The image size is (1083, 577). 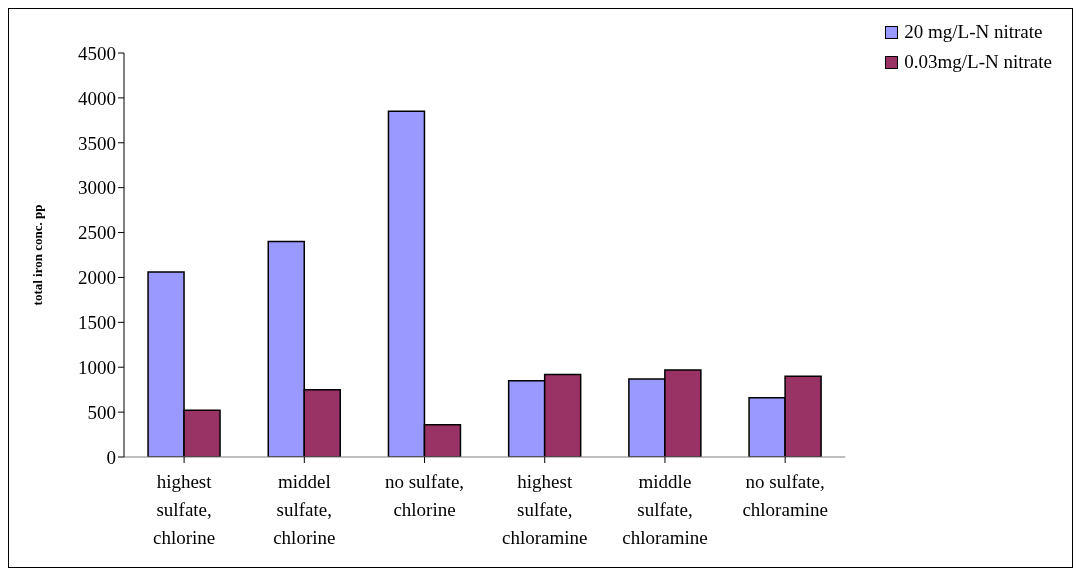 What do you see at coordinates (973, 32) in the screenshot?
I see `legend-label: 20 mg/L-N nitrate` at bounding box center [973, 32].